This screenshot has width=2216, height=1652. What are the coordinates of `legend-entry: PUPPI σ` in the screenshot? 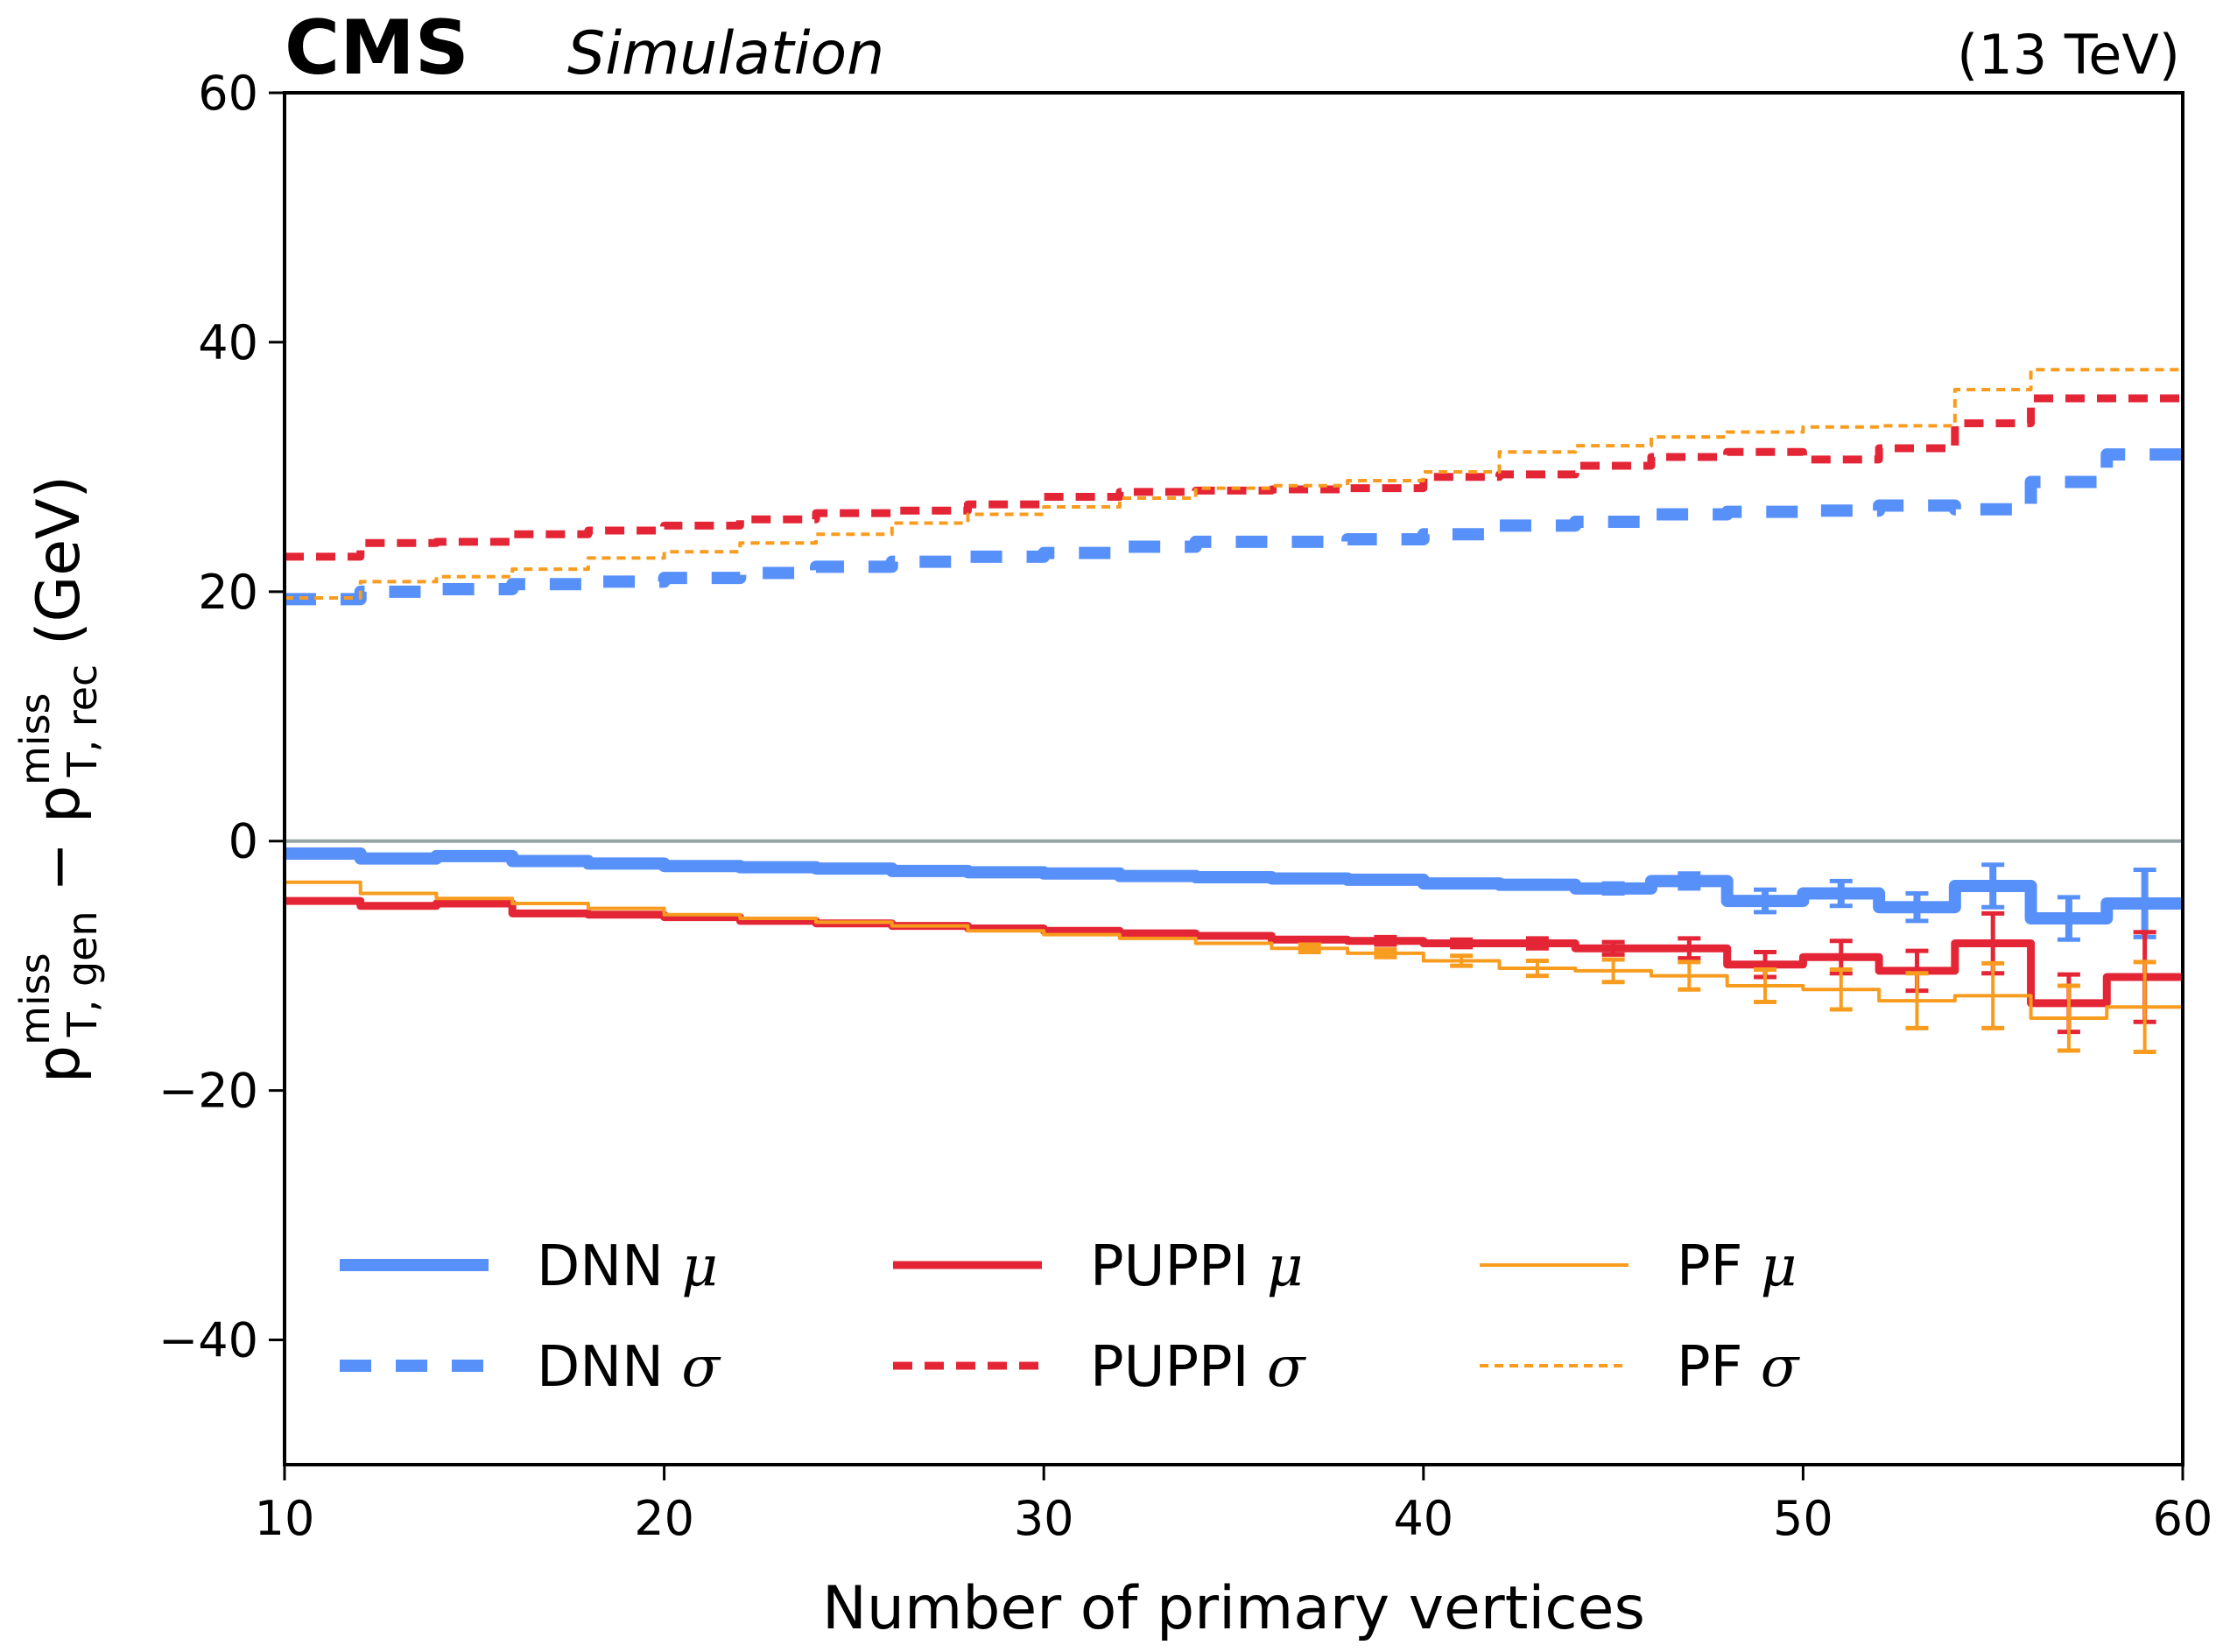 It's located at (1100, 1367).